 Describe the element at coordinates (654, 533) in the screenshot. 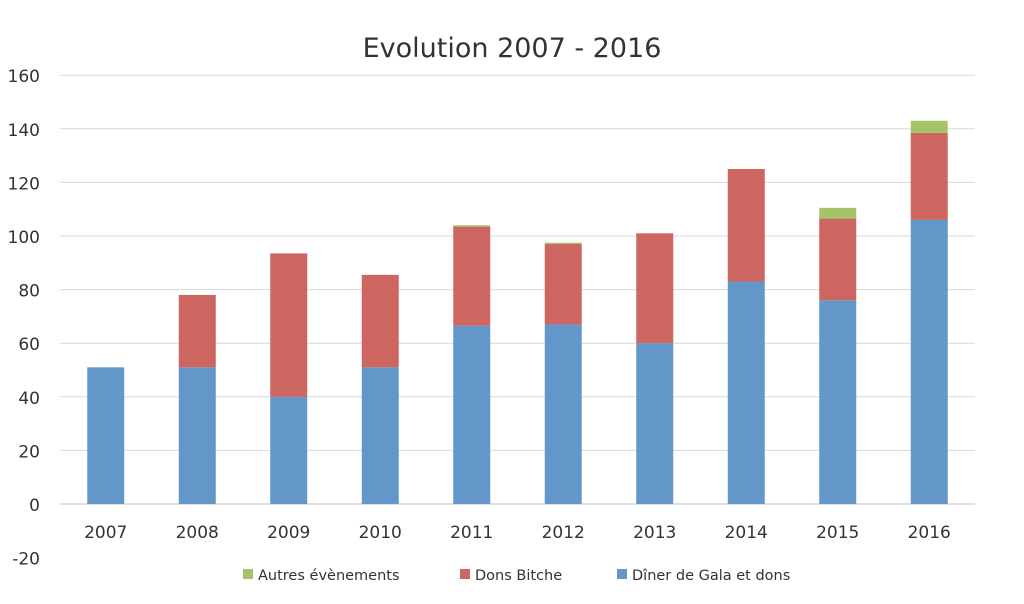

I see `x-tick-label: 2013` at that location.